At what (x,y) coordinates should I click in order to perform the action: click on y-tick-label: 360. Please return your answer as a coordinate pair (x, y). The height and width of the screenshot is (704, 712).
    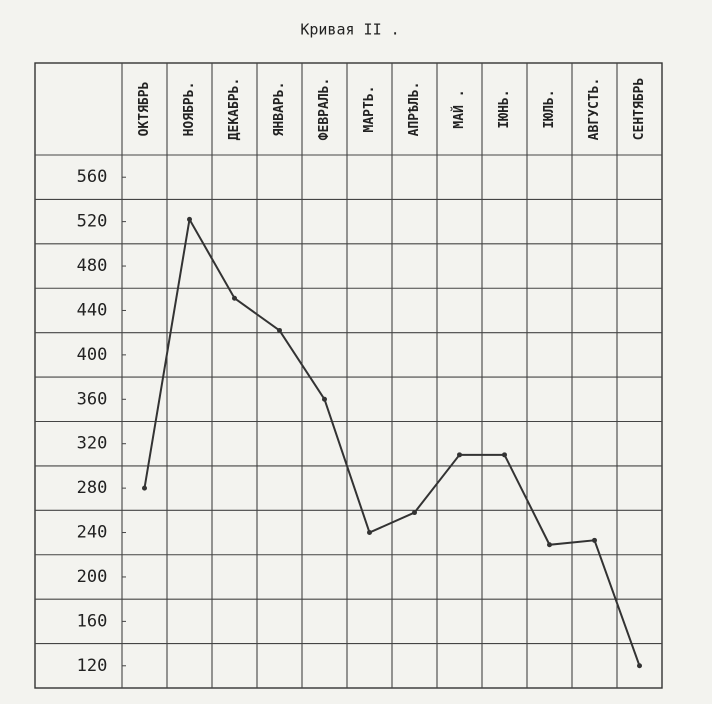
    Looking at the image, I should click on (92, 399).